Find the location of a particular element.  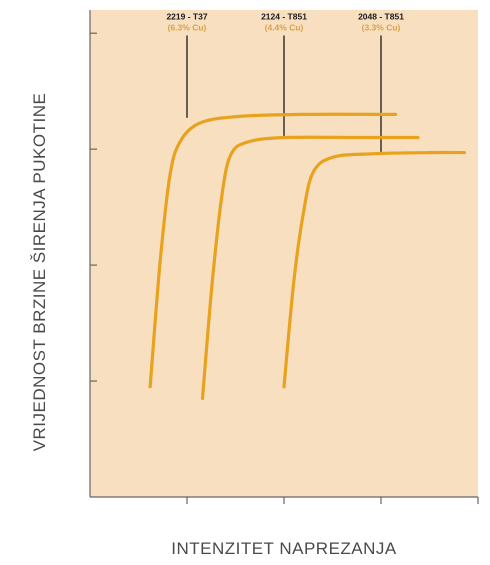

x-axis-title: INTENZITET NAPREZANJA is located at coordinates (284, 548).